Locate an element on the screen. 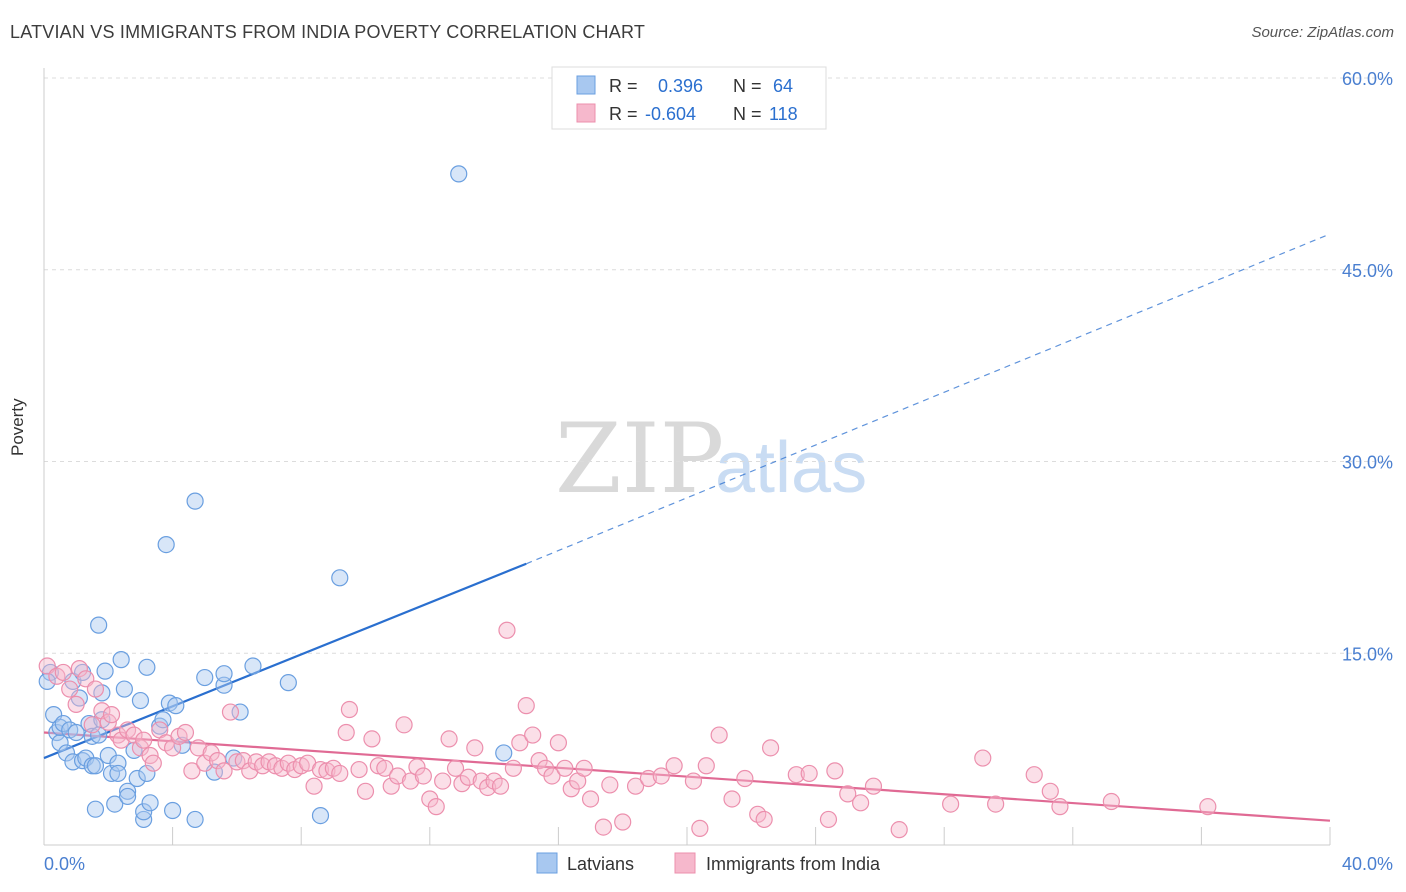  stats-legend: R = 0.396 N = 64 R = -0.604 N = 118 is located at coordinates (689, 98).